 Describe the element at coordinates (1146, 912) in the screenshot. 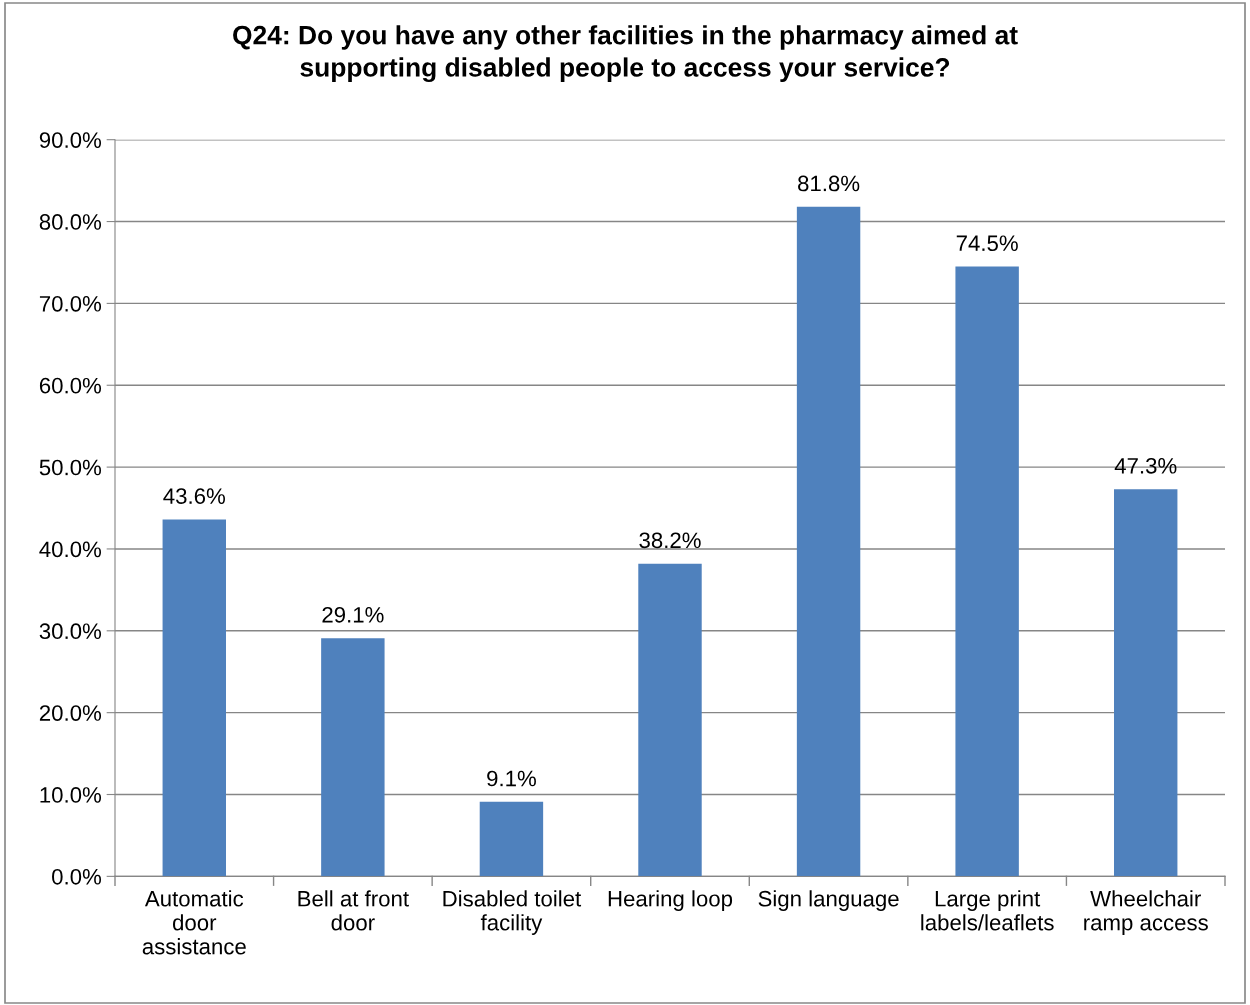

I see `x-tick-label: Wheelchair ramp access` at that location.